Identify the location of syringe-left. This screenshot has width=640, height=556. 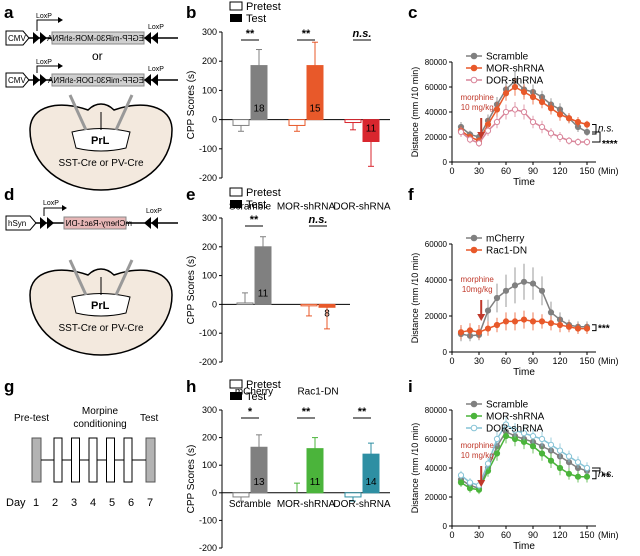
(78, 112).